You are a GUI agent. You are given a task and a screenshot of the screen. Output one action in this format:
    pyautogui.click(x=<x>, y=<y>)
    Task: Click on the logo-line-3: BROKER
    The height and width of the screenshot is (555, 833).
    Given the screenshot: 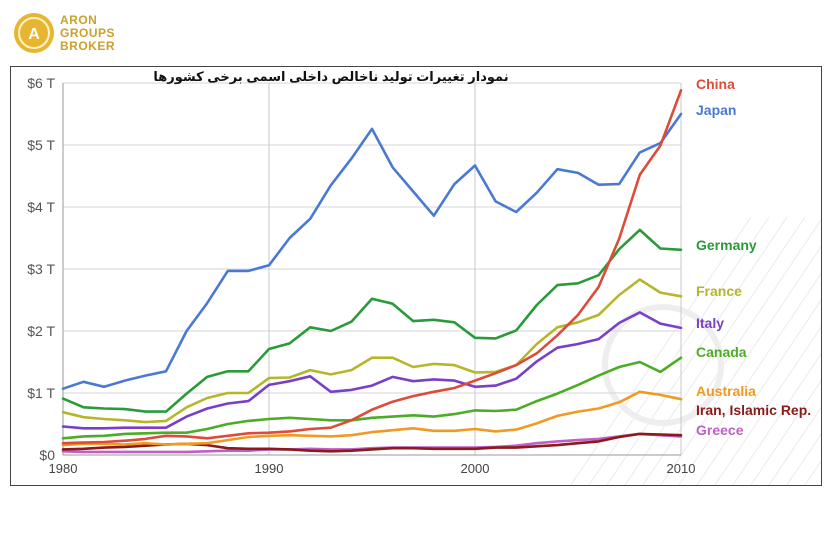 What is the action you would take?
    pyautogui.click(x=87, y=46)
    